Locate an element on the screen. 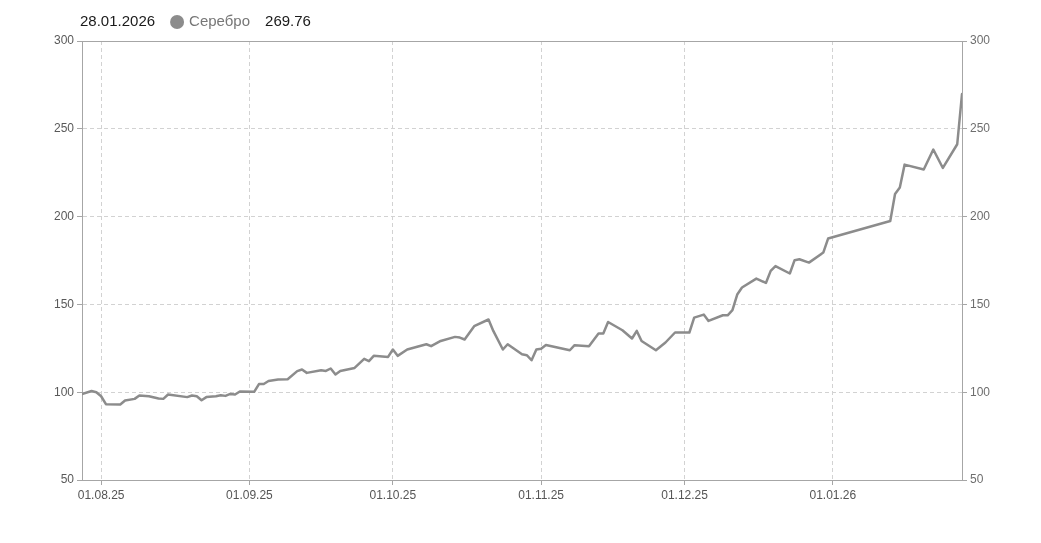  text: 28.01.2026 is located at coordinates (118, 21).